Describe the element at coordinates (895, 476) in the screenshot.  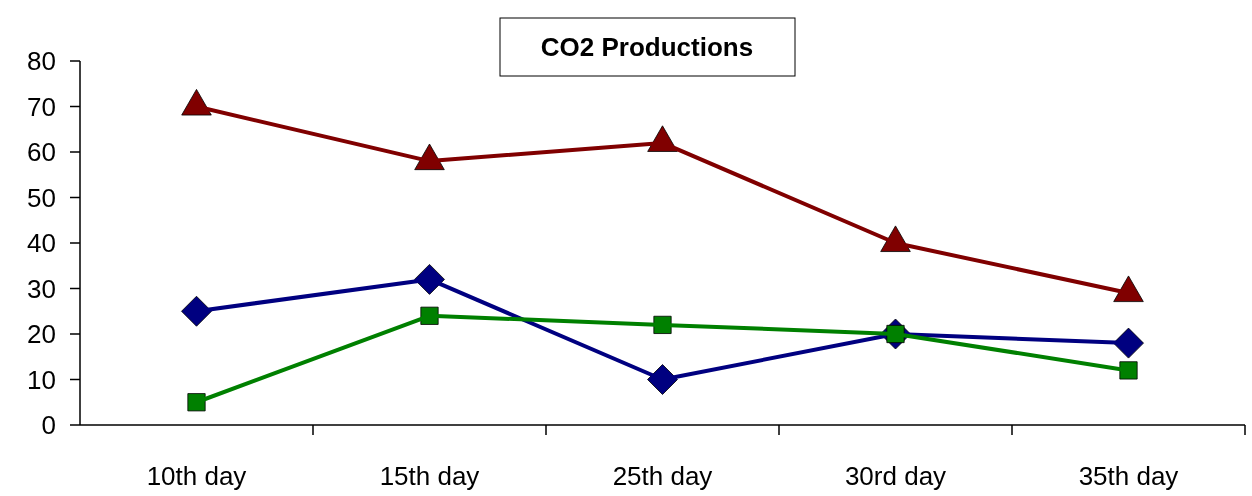
I see `x-tick-label: 30rd day` at that location.